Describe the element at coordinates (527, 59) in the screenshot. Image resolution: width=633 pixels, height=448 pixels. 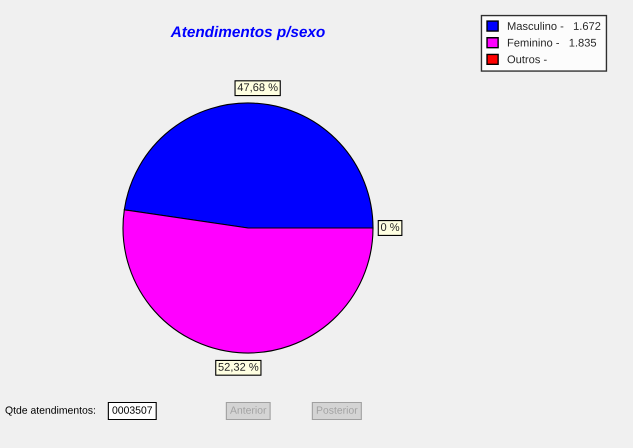
I see `legend-label: Outros -` at that location.